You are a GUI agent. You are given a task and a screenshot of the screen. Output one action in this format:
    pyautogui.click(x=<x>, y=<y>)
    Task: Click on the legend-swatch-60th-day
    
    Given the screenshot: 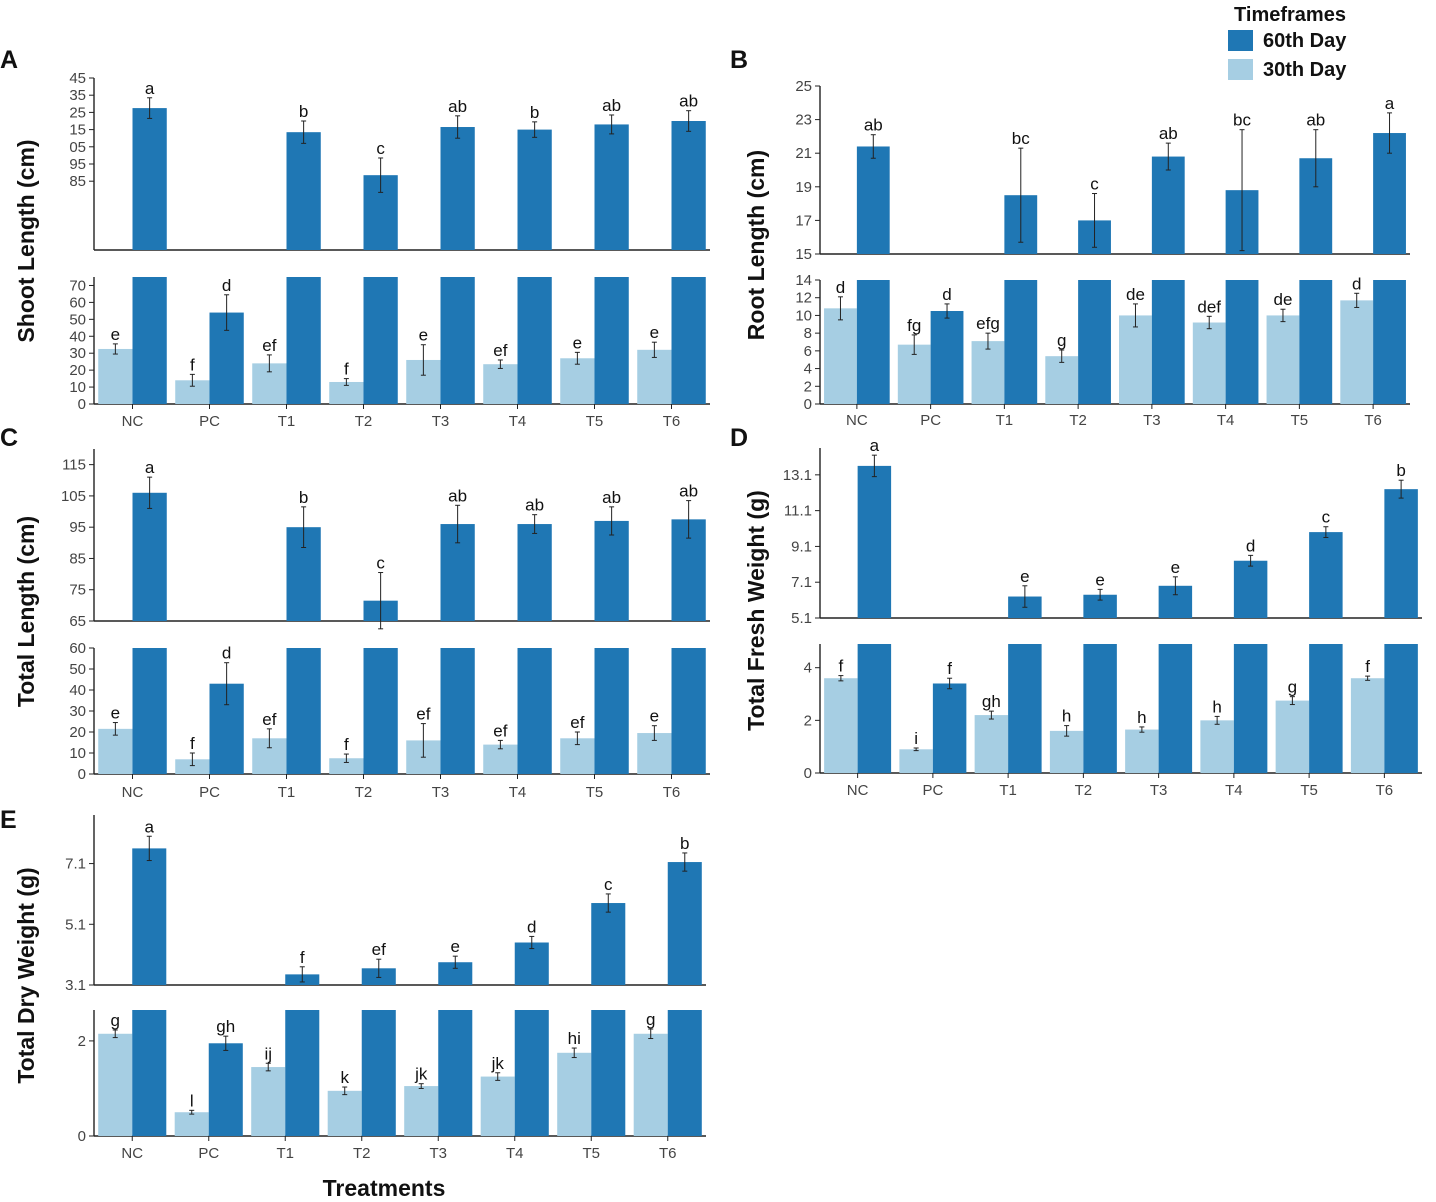 What is the action you would take?
    pyautogui.click(x=1240, y=40)
    